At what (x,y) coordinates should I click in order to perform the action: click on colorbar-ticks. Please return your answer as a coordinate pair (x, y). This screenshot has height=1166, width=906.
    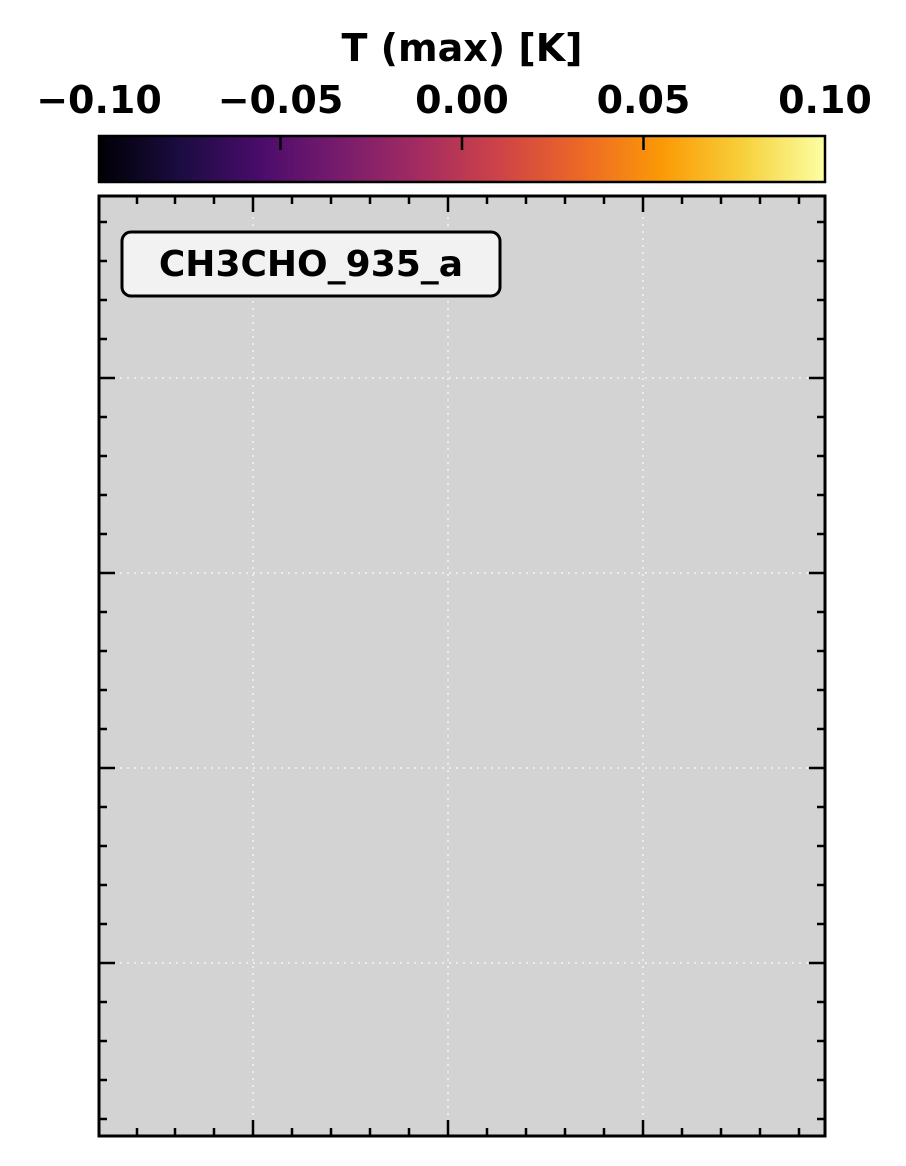
    Looking at the image, I should click on (462, 143).